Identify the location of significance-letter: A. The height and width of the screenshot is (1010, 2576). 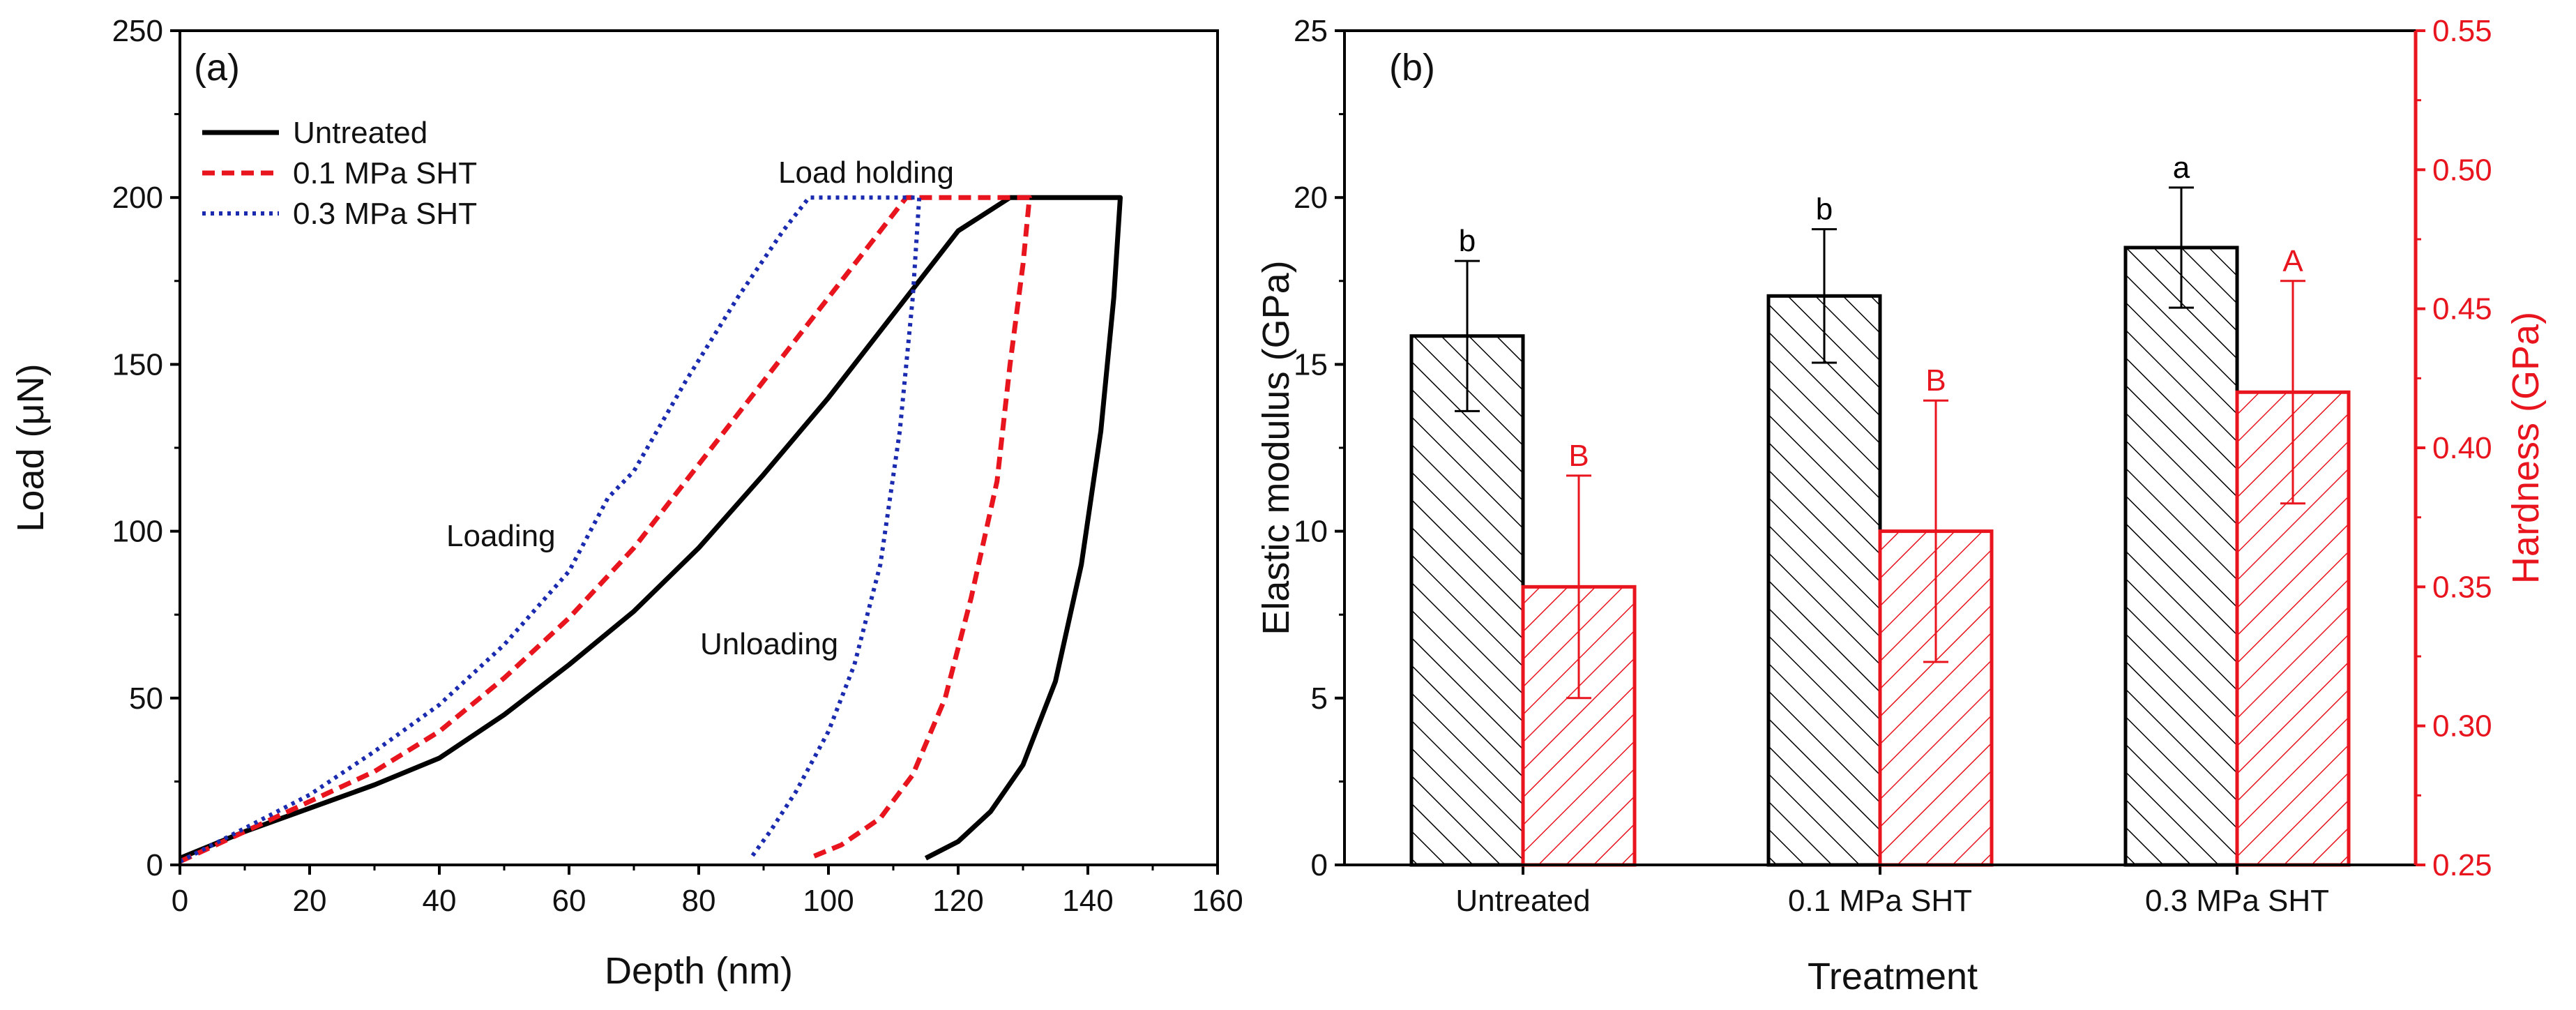
(2292, 261).